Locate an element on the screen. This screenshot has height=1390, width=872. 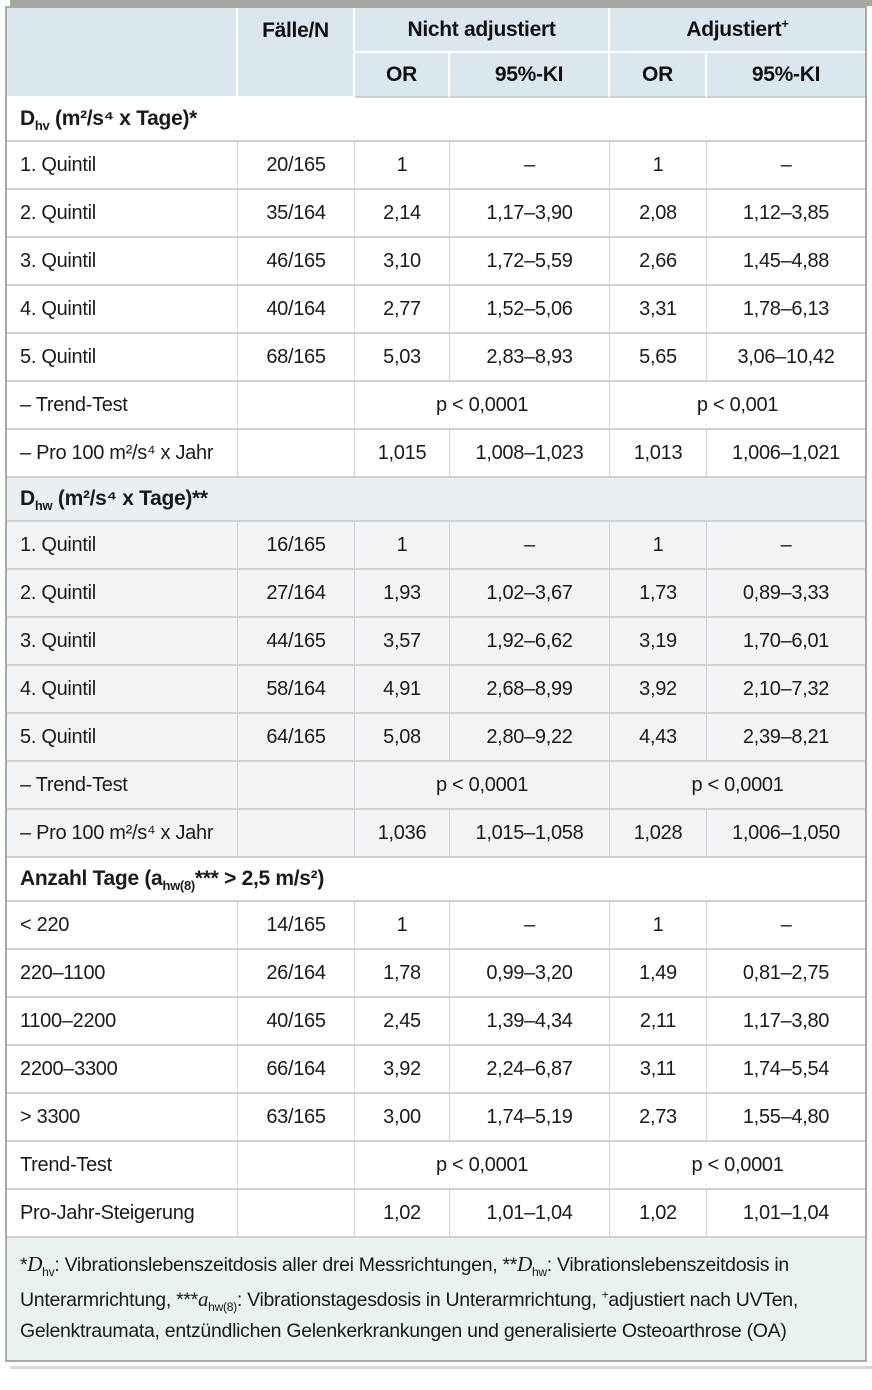
cell-ki-unadjusted: 2,83–8,93 is located at coordinates (530, 358).